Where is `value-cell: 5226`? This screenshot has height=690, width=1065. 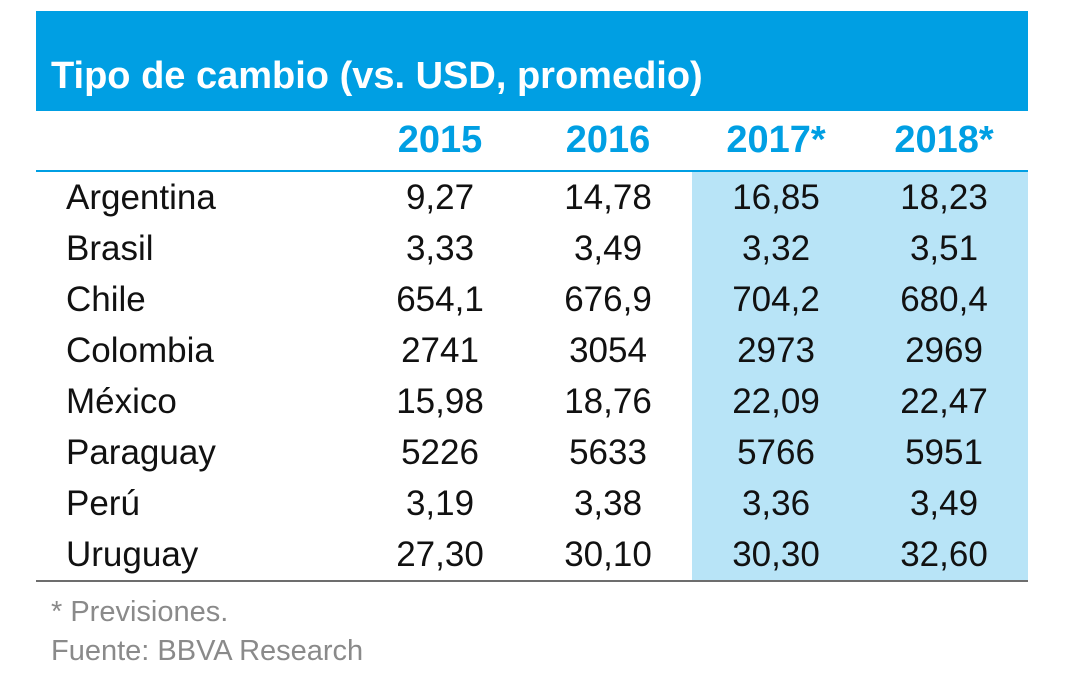
value-cell: 5226 is located at coordinates (440, 452).